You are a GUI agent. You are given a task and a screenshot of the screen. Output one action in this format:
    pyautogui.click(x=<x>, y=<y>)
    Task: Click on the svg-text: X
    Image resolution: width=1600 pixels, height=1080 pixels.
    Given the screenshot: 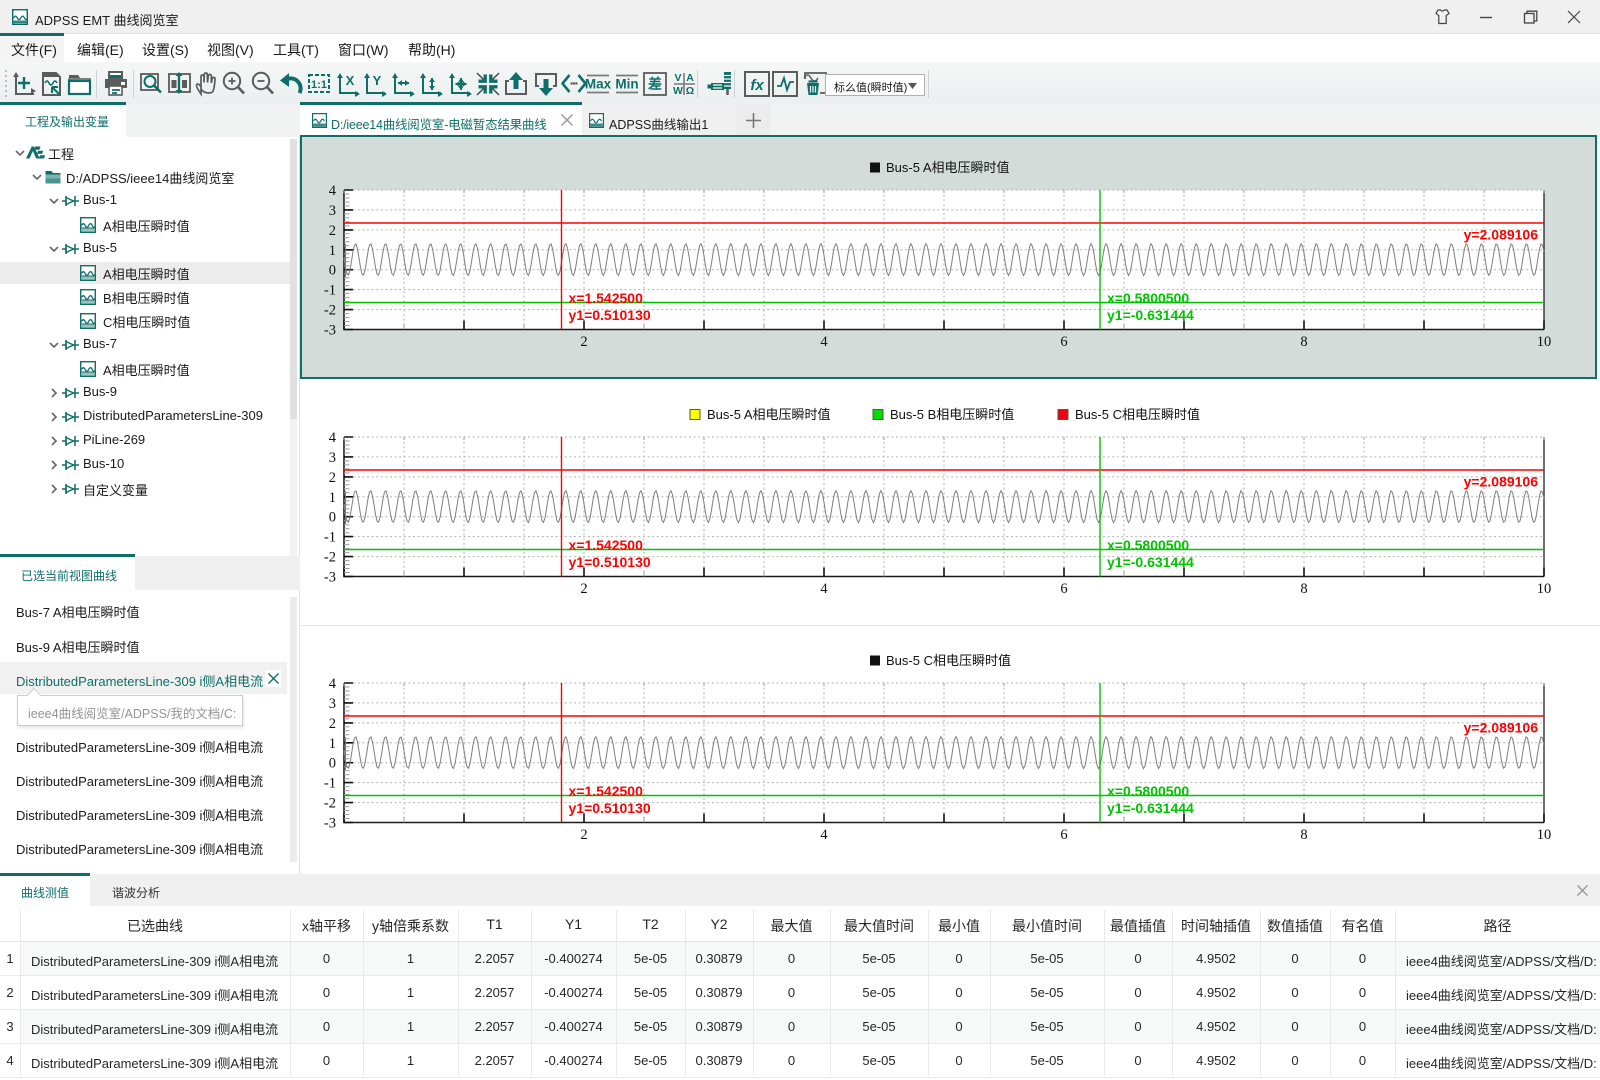 What is the action you would take?
    pyautogui.click(x=349, y=80)
    